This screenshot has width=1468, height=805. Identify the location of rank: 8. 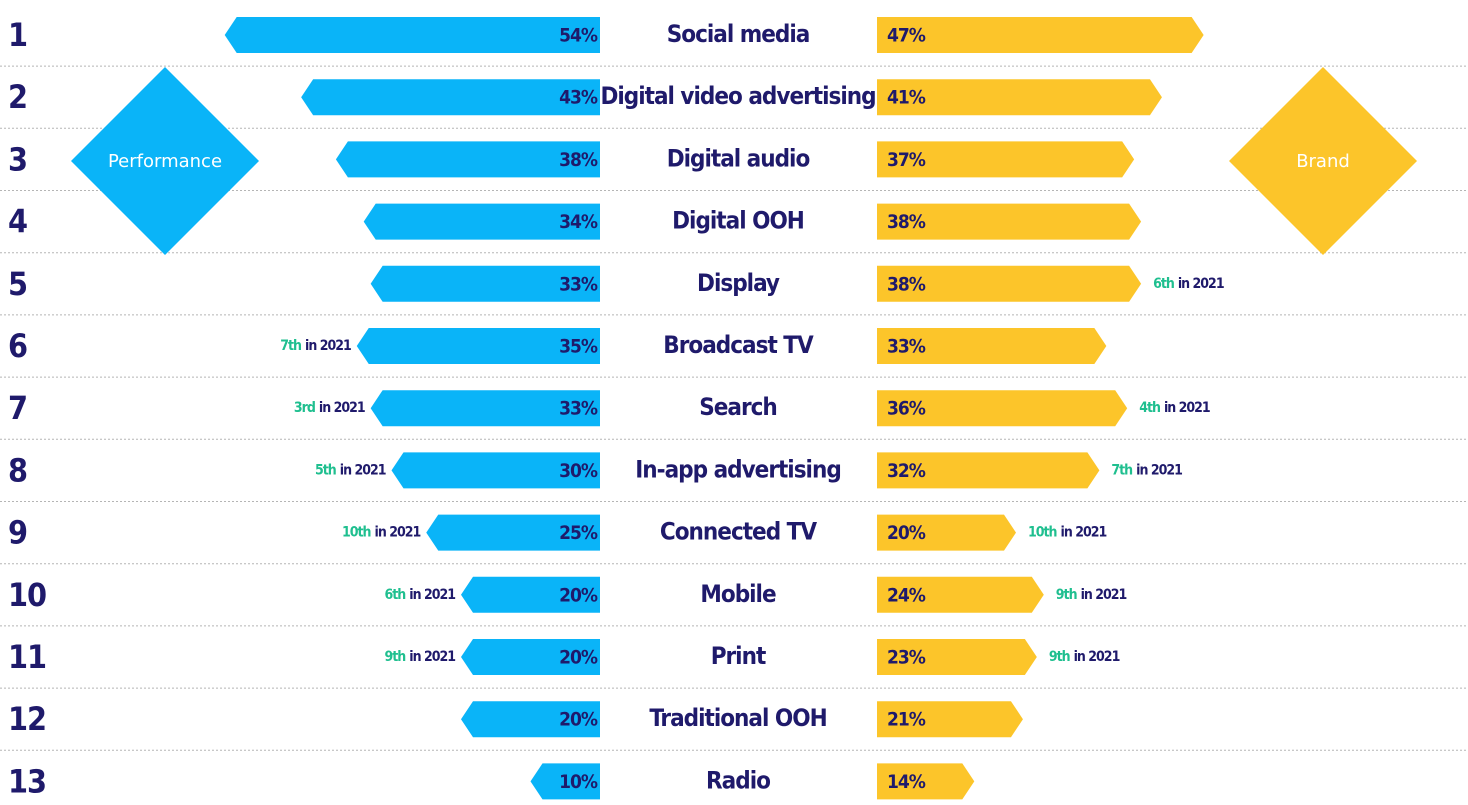
(17, 470).